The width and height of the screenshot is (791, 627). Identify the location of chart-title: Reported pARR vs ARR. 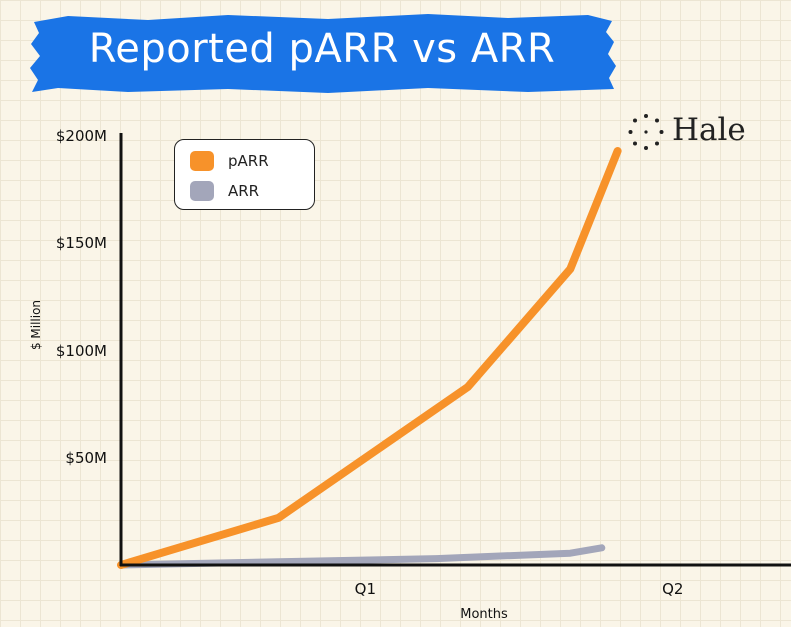
(322, 49).